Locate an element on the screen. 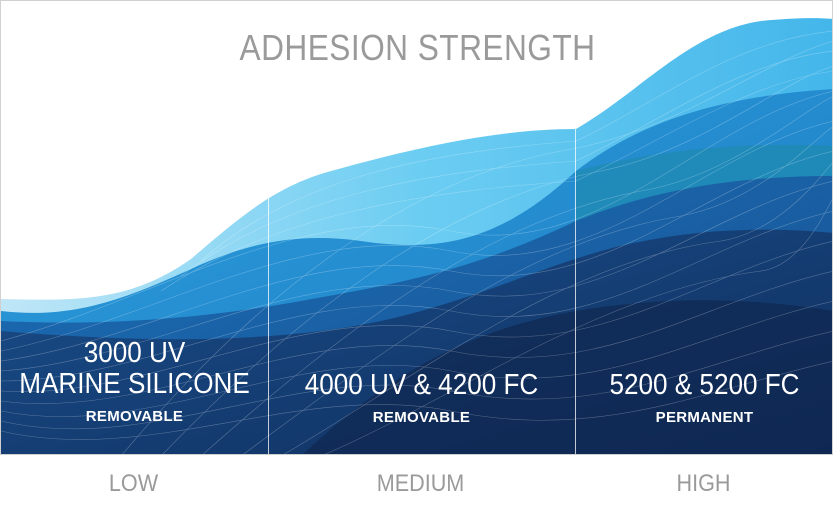  diagram-title: ADHESION STRENGTH is located at coordinates (417, 47).